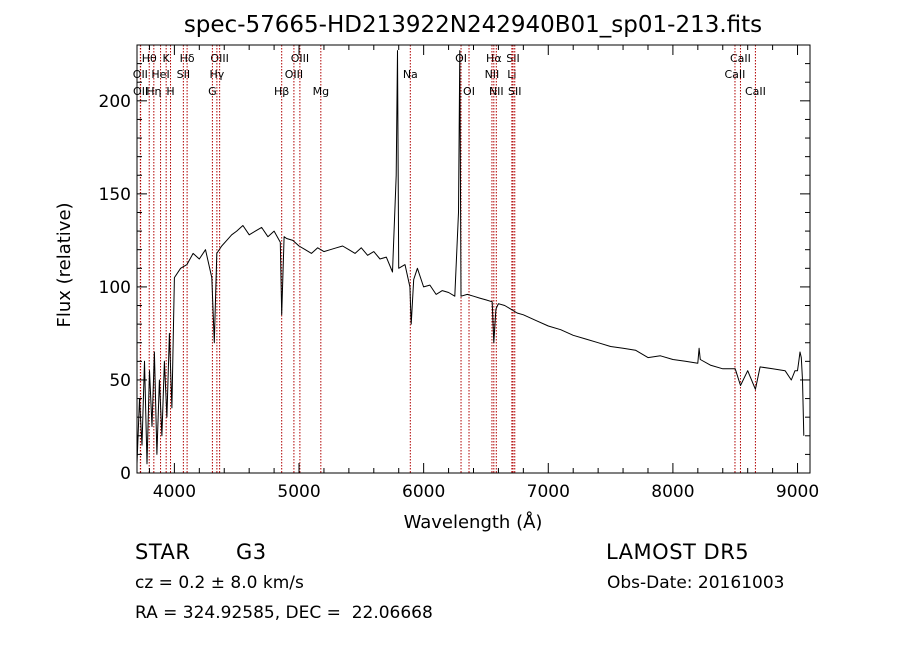  I want to click on x-axis-label: Wavelength (Å), so click(473, 522).